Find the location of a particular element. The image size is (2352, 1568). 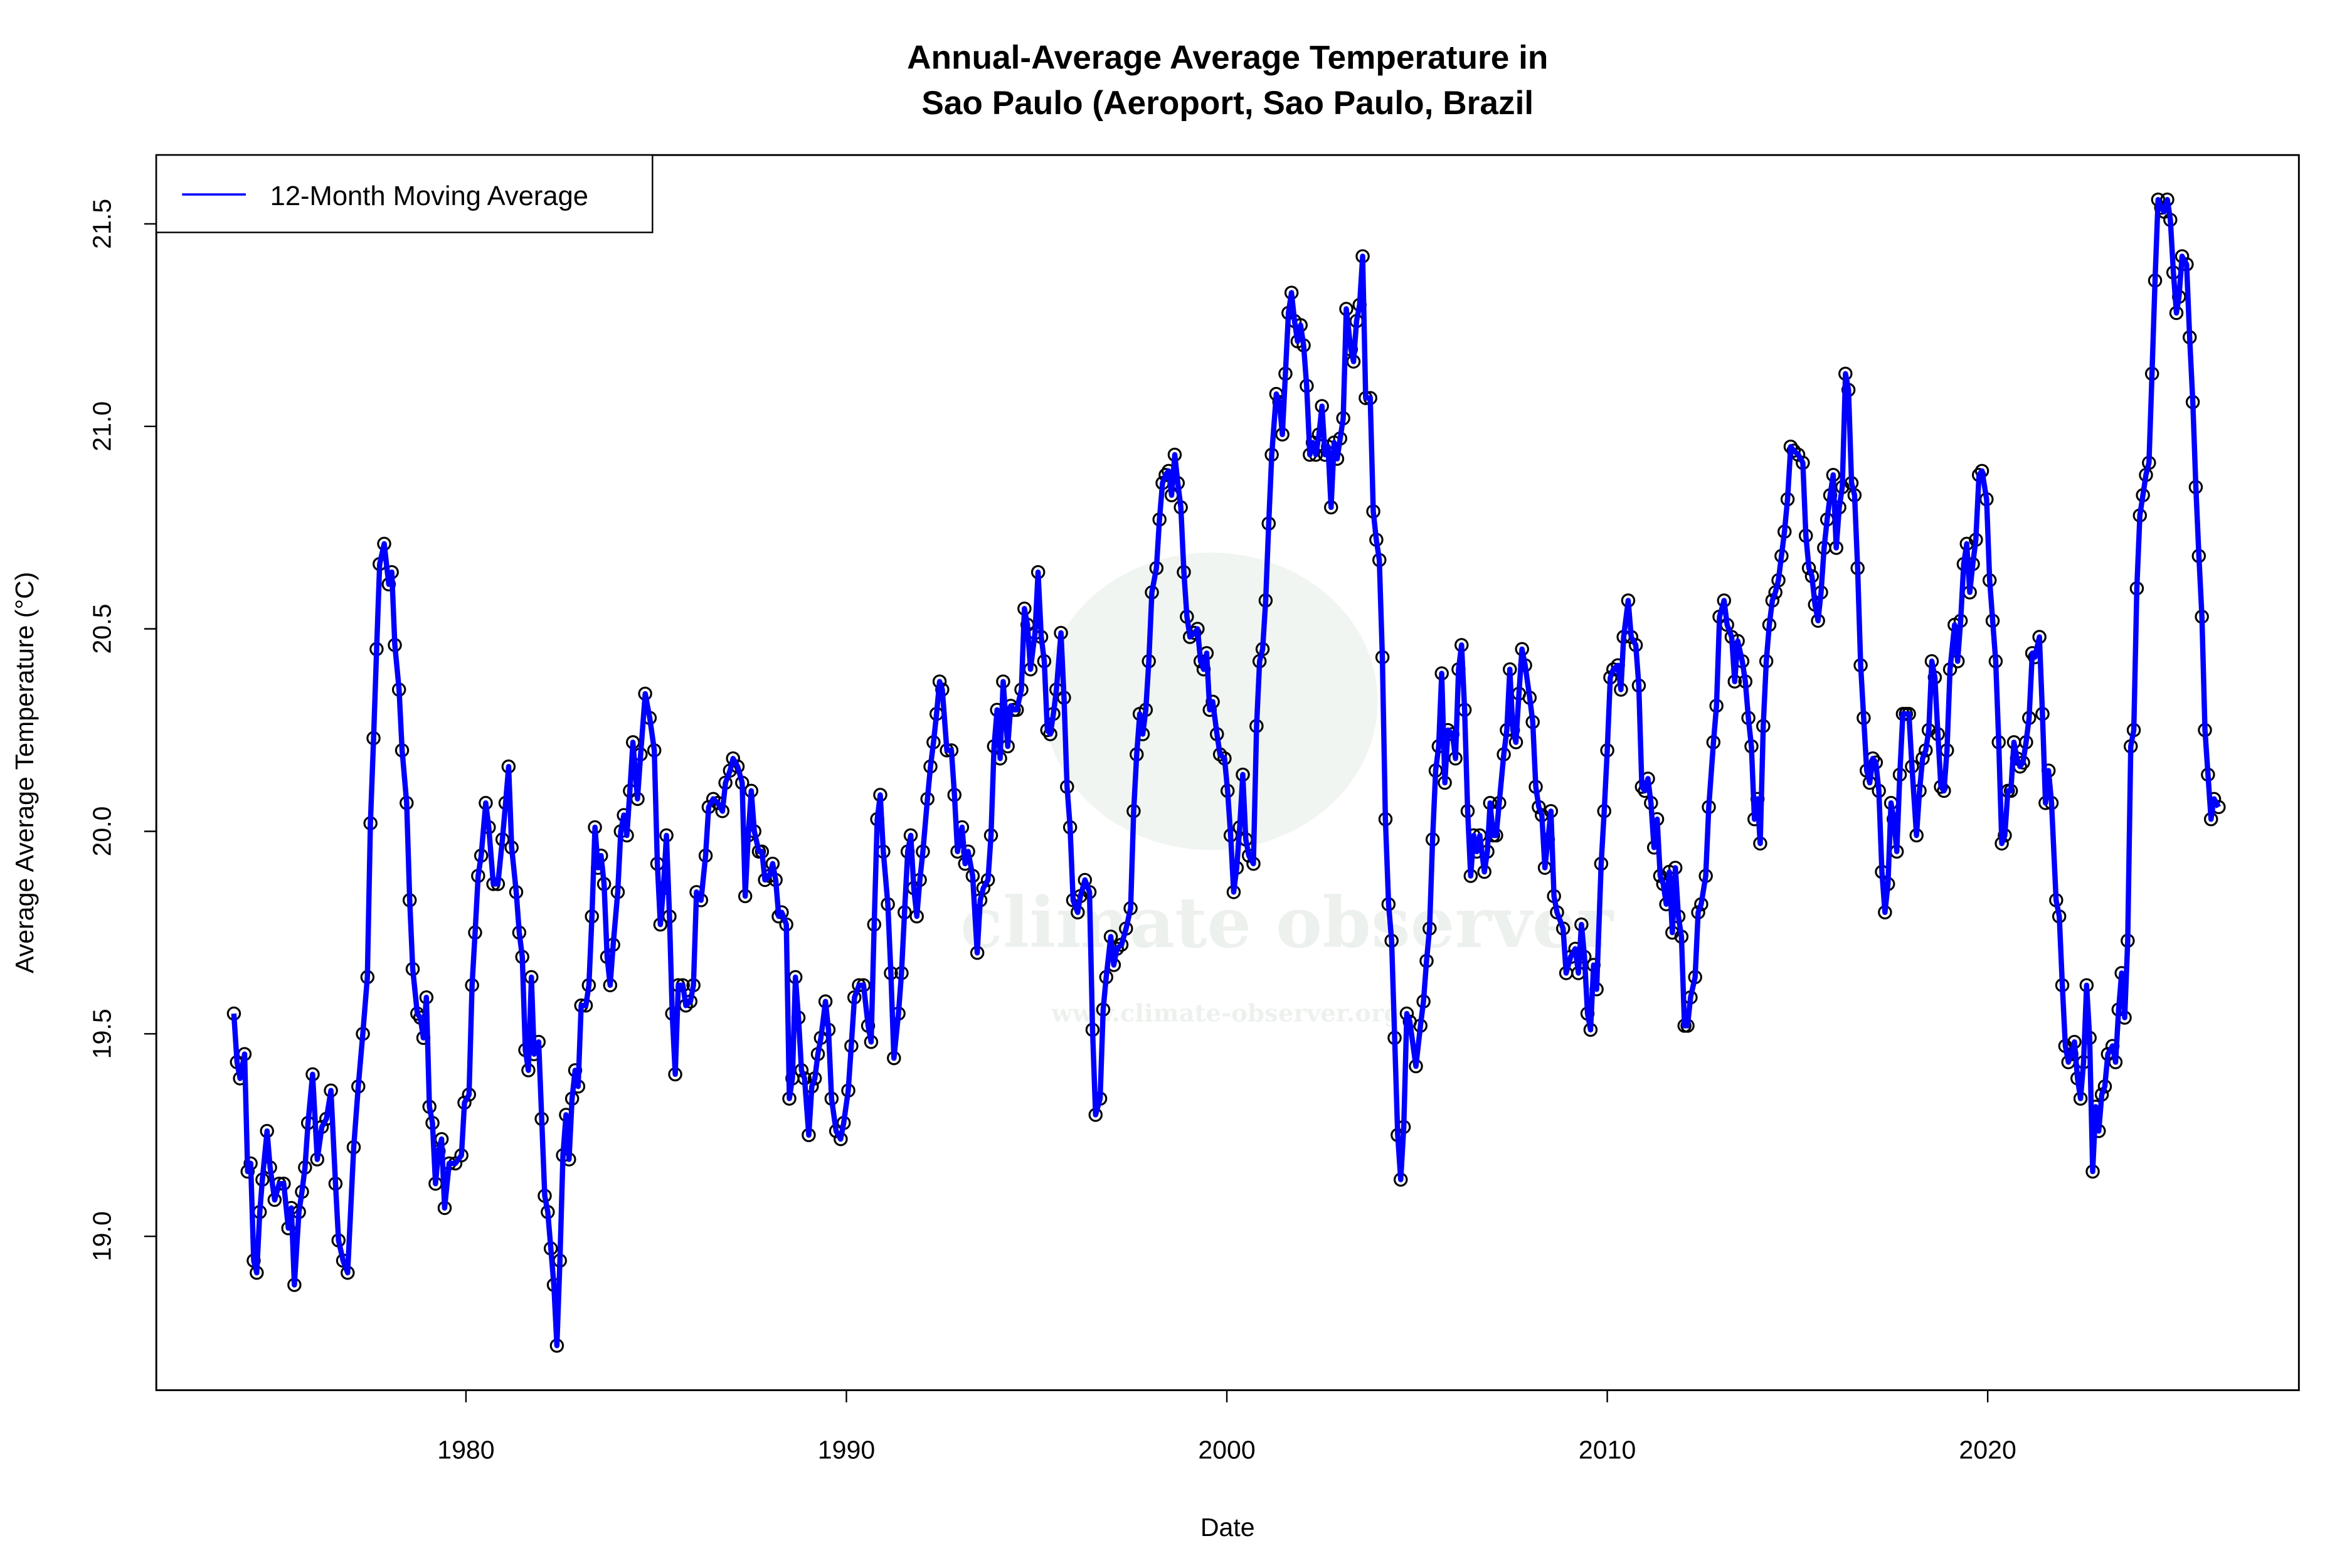

x-tick-label: 1990 is located at coordinates (846, 1449).